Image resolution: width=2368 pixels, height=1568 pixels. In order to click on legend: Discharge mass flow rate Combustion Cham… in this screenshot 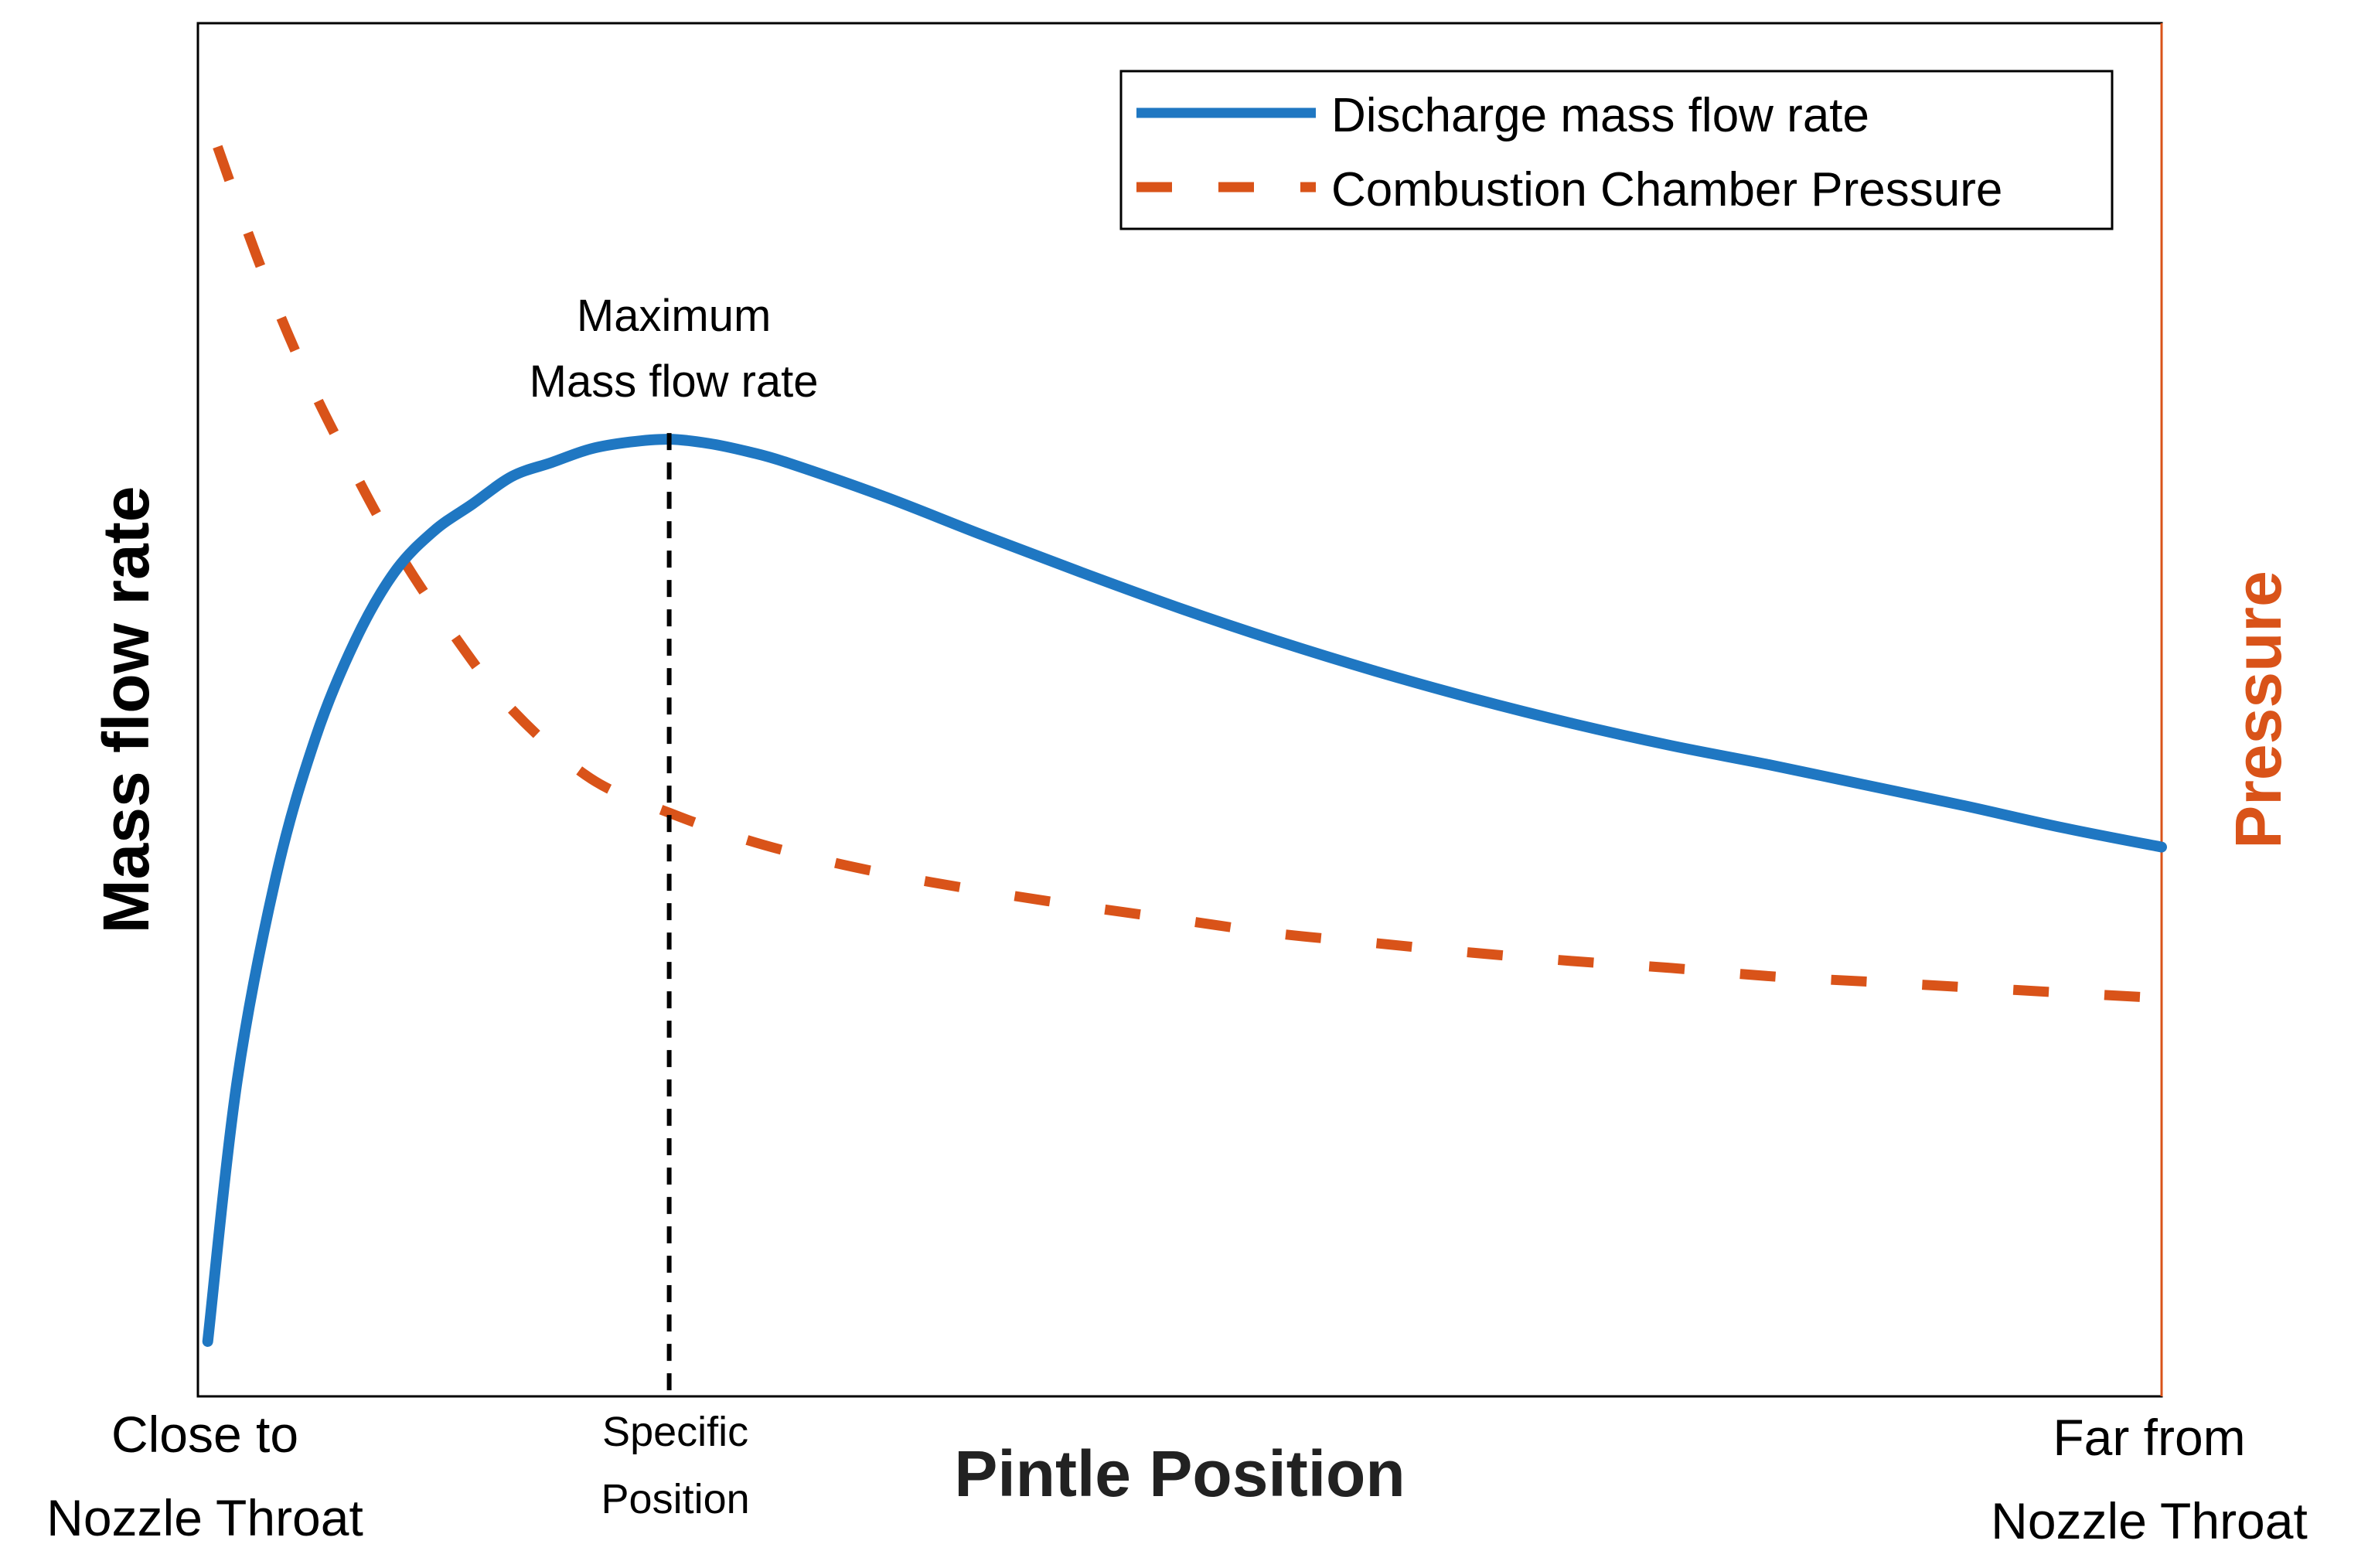, I will do `click(1617, 150)`.